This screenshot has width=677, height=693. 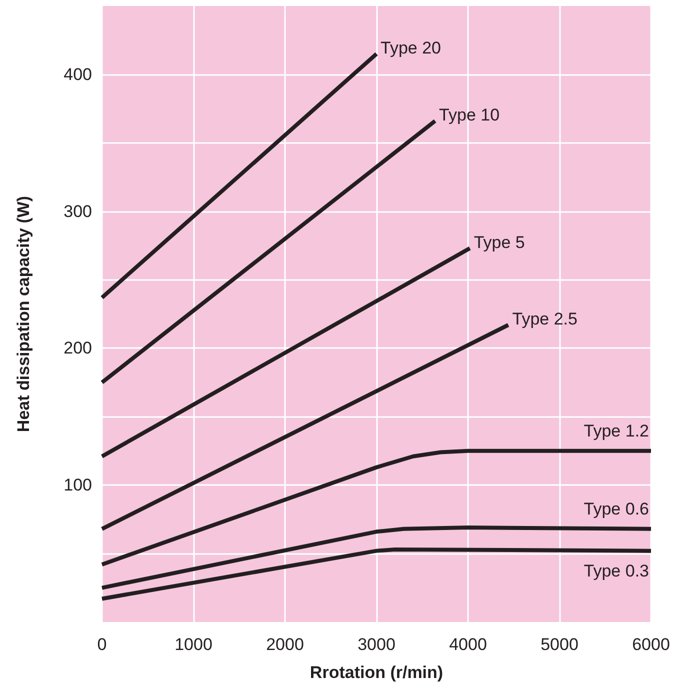 I want to click on y-tick-label: 300, so click(x=78, y=211).